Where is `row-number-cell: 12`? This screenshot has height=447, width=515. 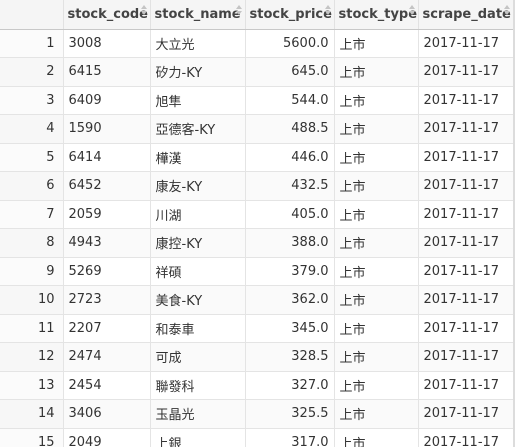
row-number-cell: 12 is located at coordinates (32, 357).